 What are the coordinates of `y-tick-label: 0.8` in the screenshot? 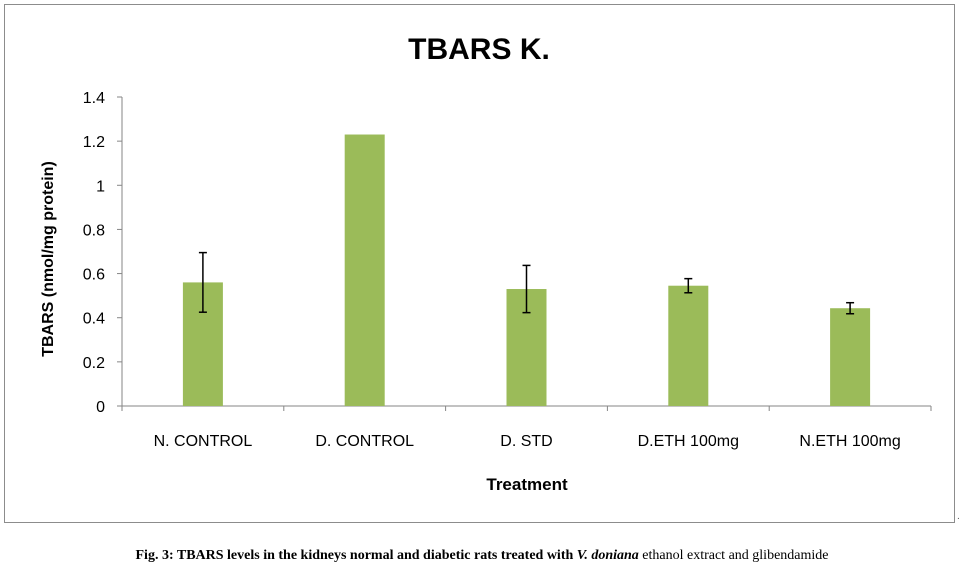 It's located at (94, 230).